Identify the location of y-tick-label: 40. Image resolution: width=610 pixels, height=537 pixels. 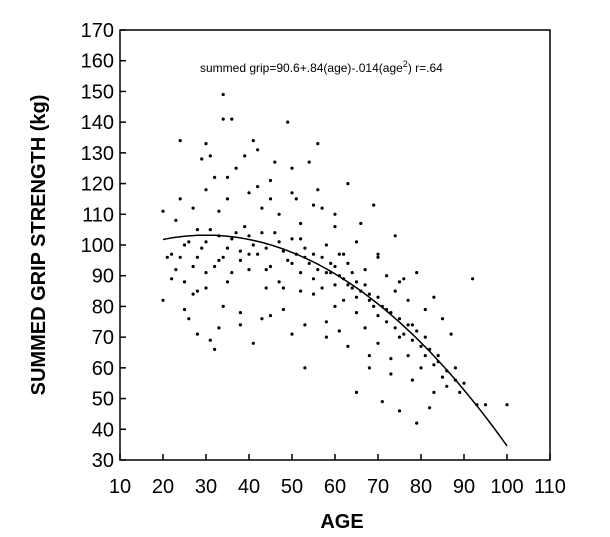
(103, 430).